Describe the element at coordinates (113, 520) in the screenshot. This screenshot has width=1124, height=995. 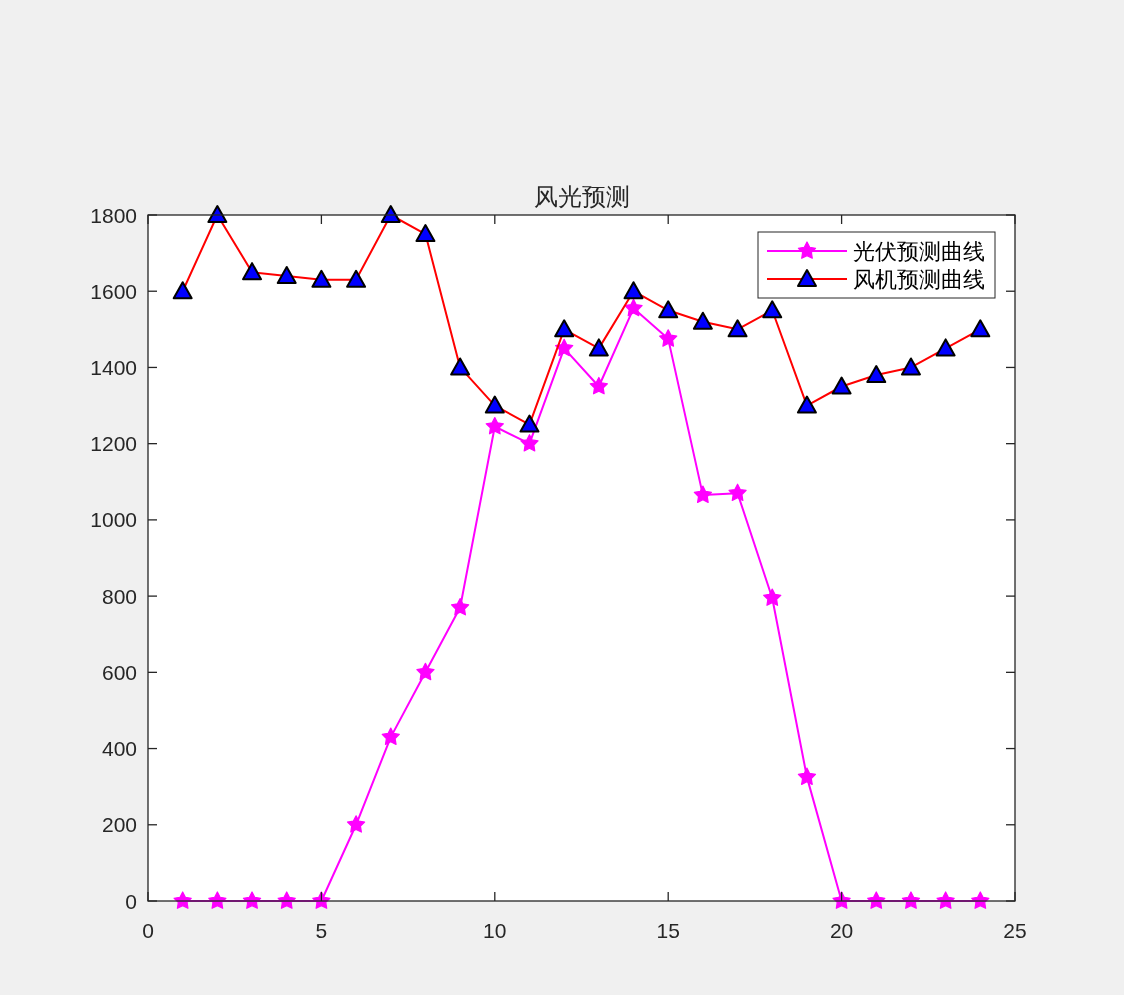
I see `ytick-label: 1000` at that location.